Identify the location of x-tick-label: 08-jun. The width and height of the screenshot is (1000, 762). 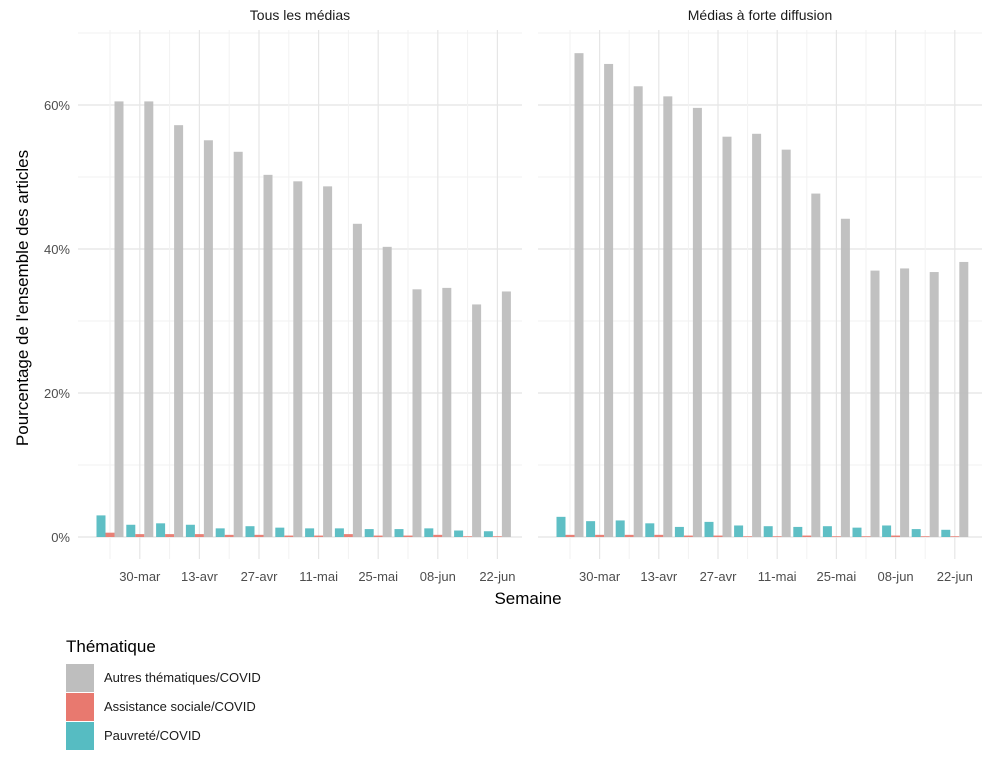
(896, 576).